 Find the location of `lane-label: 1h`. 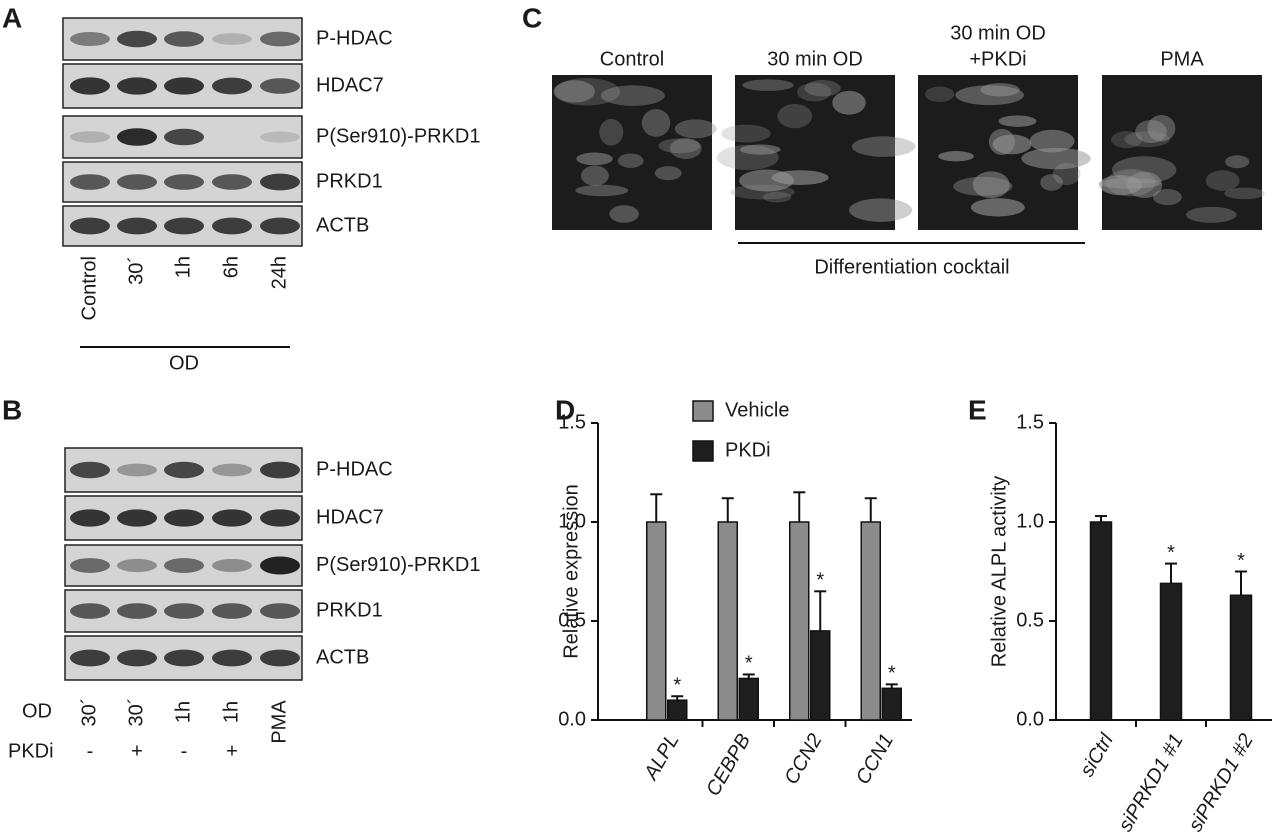

lane-label: 1h is located at coordinates (183, 712).